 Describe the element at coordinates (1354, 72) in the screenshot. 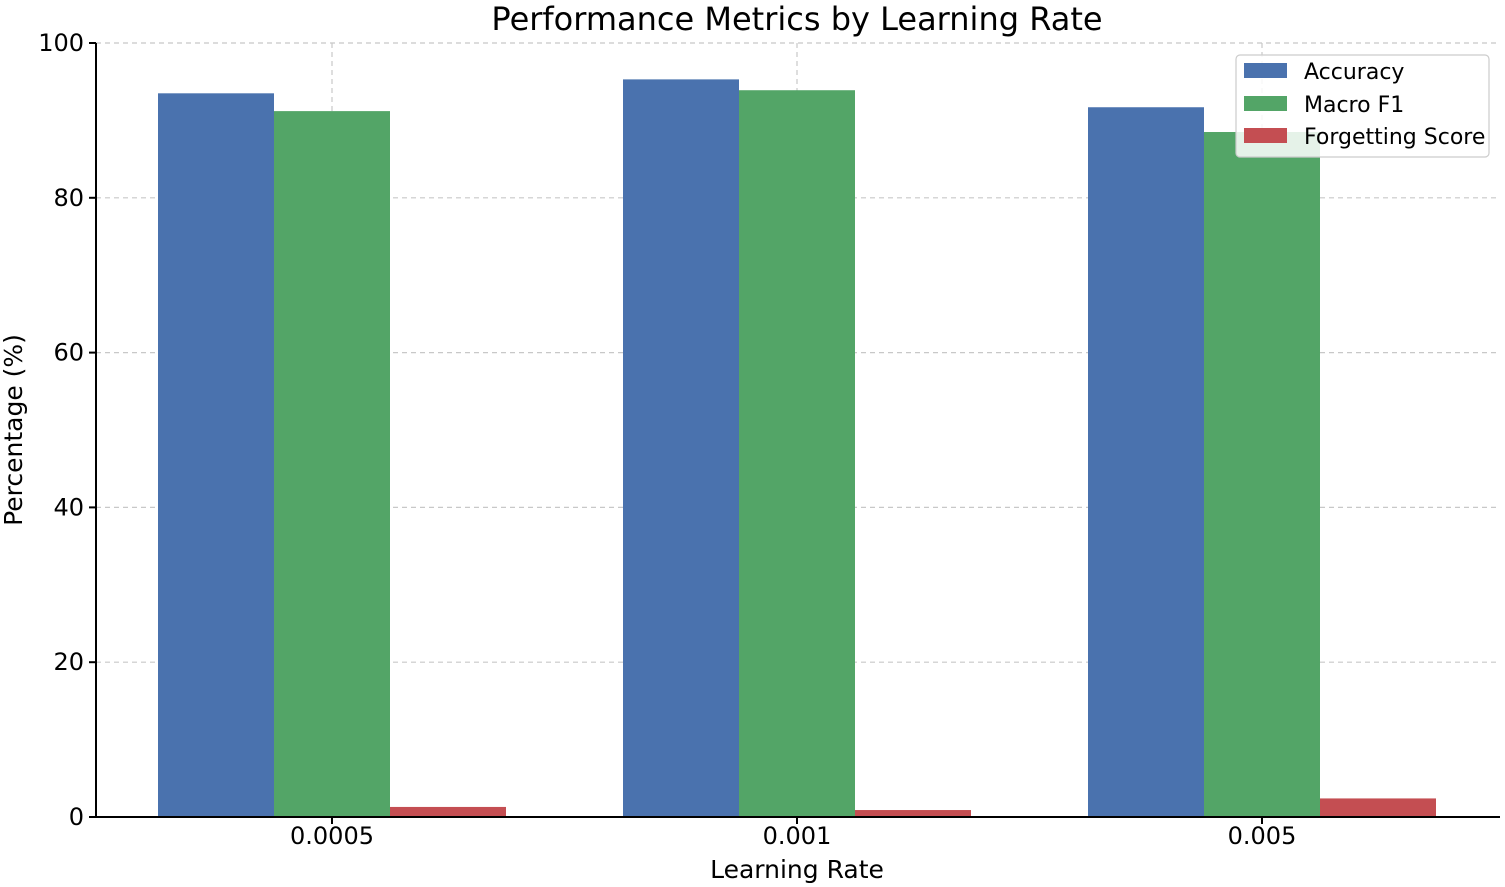

I see `legend-label-accuracy: Accuracy` at that location.